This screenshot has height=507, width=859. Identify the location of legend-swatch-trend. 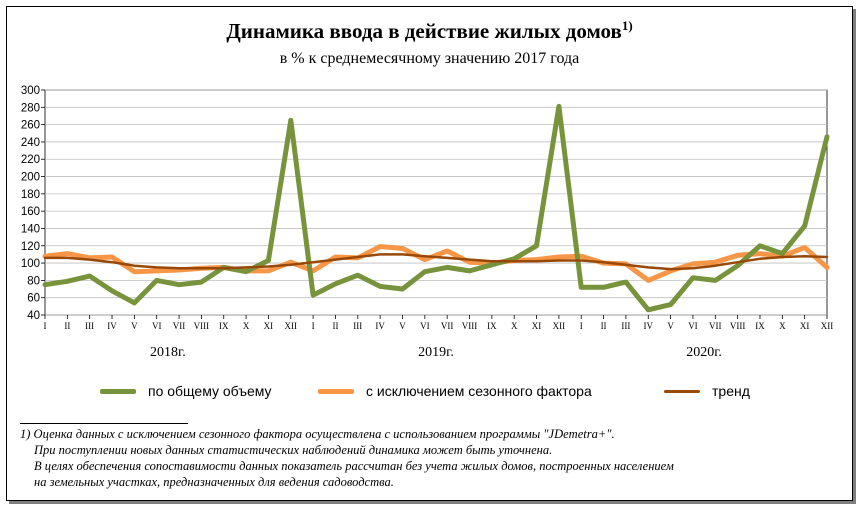
(682, 391).